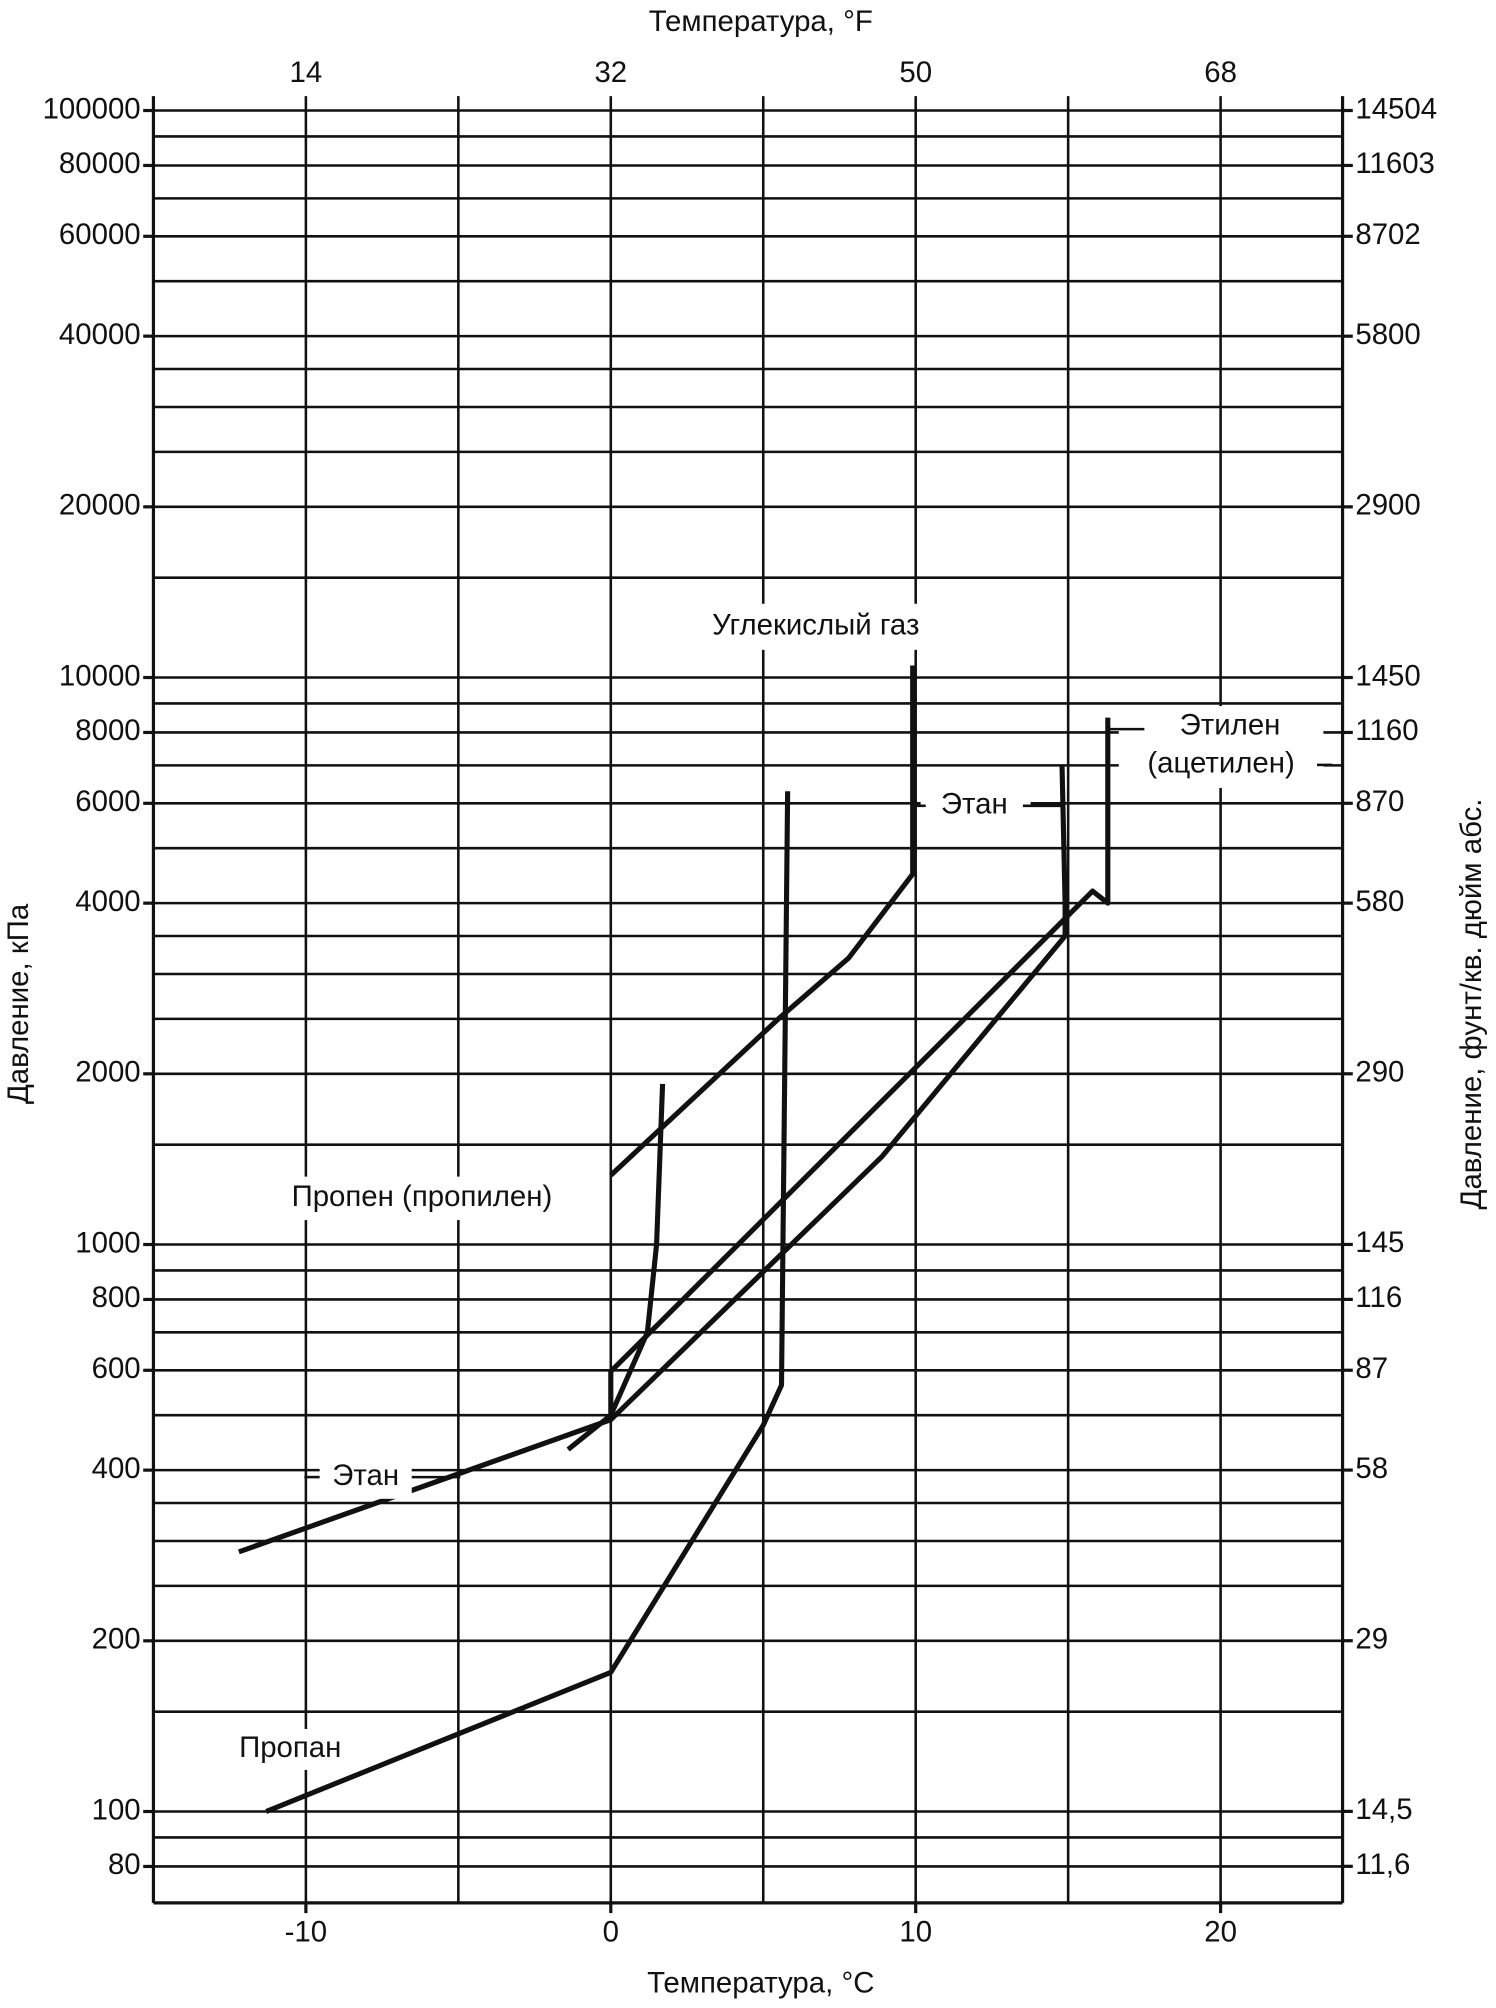 The height and width of the screenshot is (2008, 1496). Describe the element at coordinates (100, 334) in the screenshot. I see `y-tick-label: 40000` at that location.